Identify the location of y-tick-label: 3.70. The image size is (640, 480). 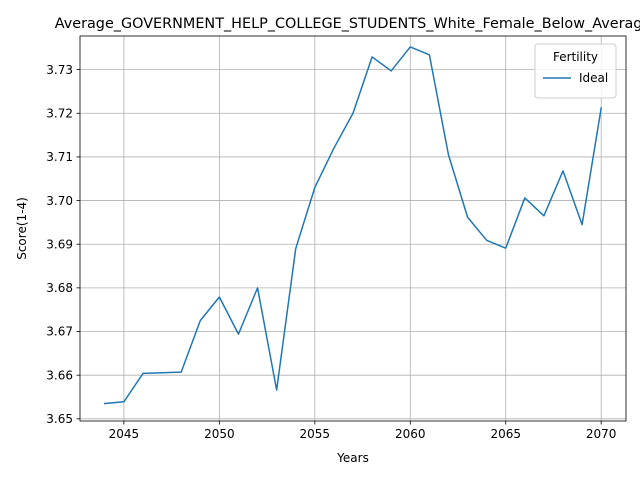
(59, 201).